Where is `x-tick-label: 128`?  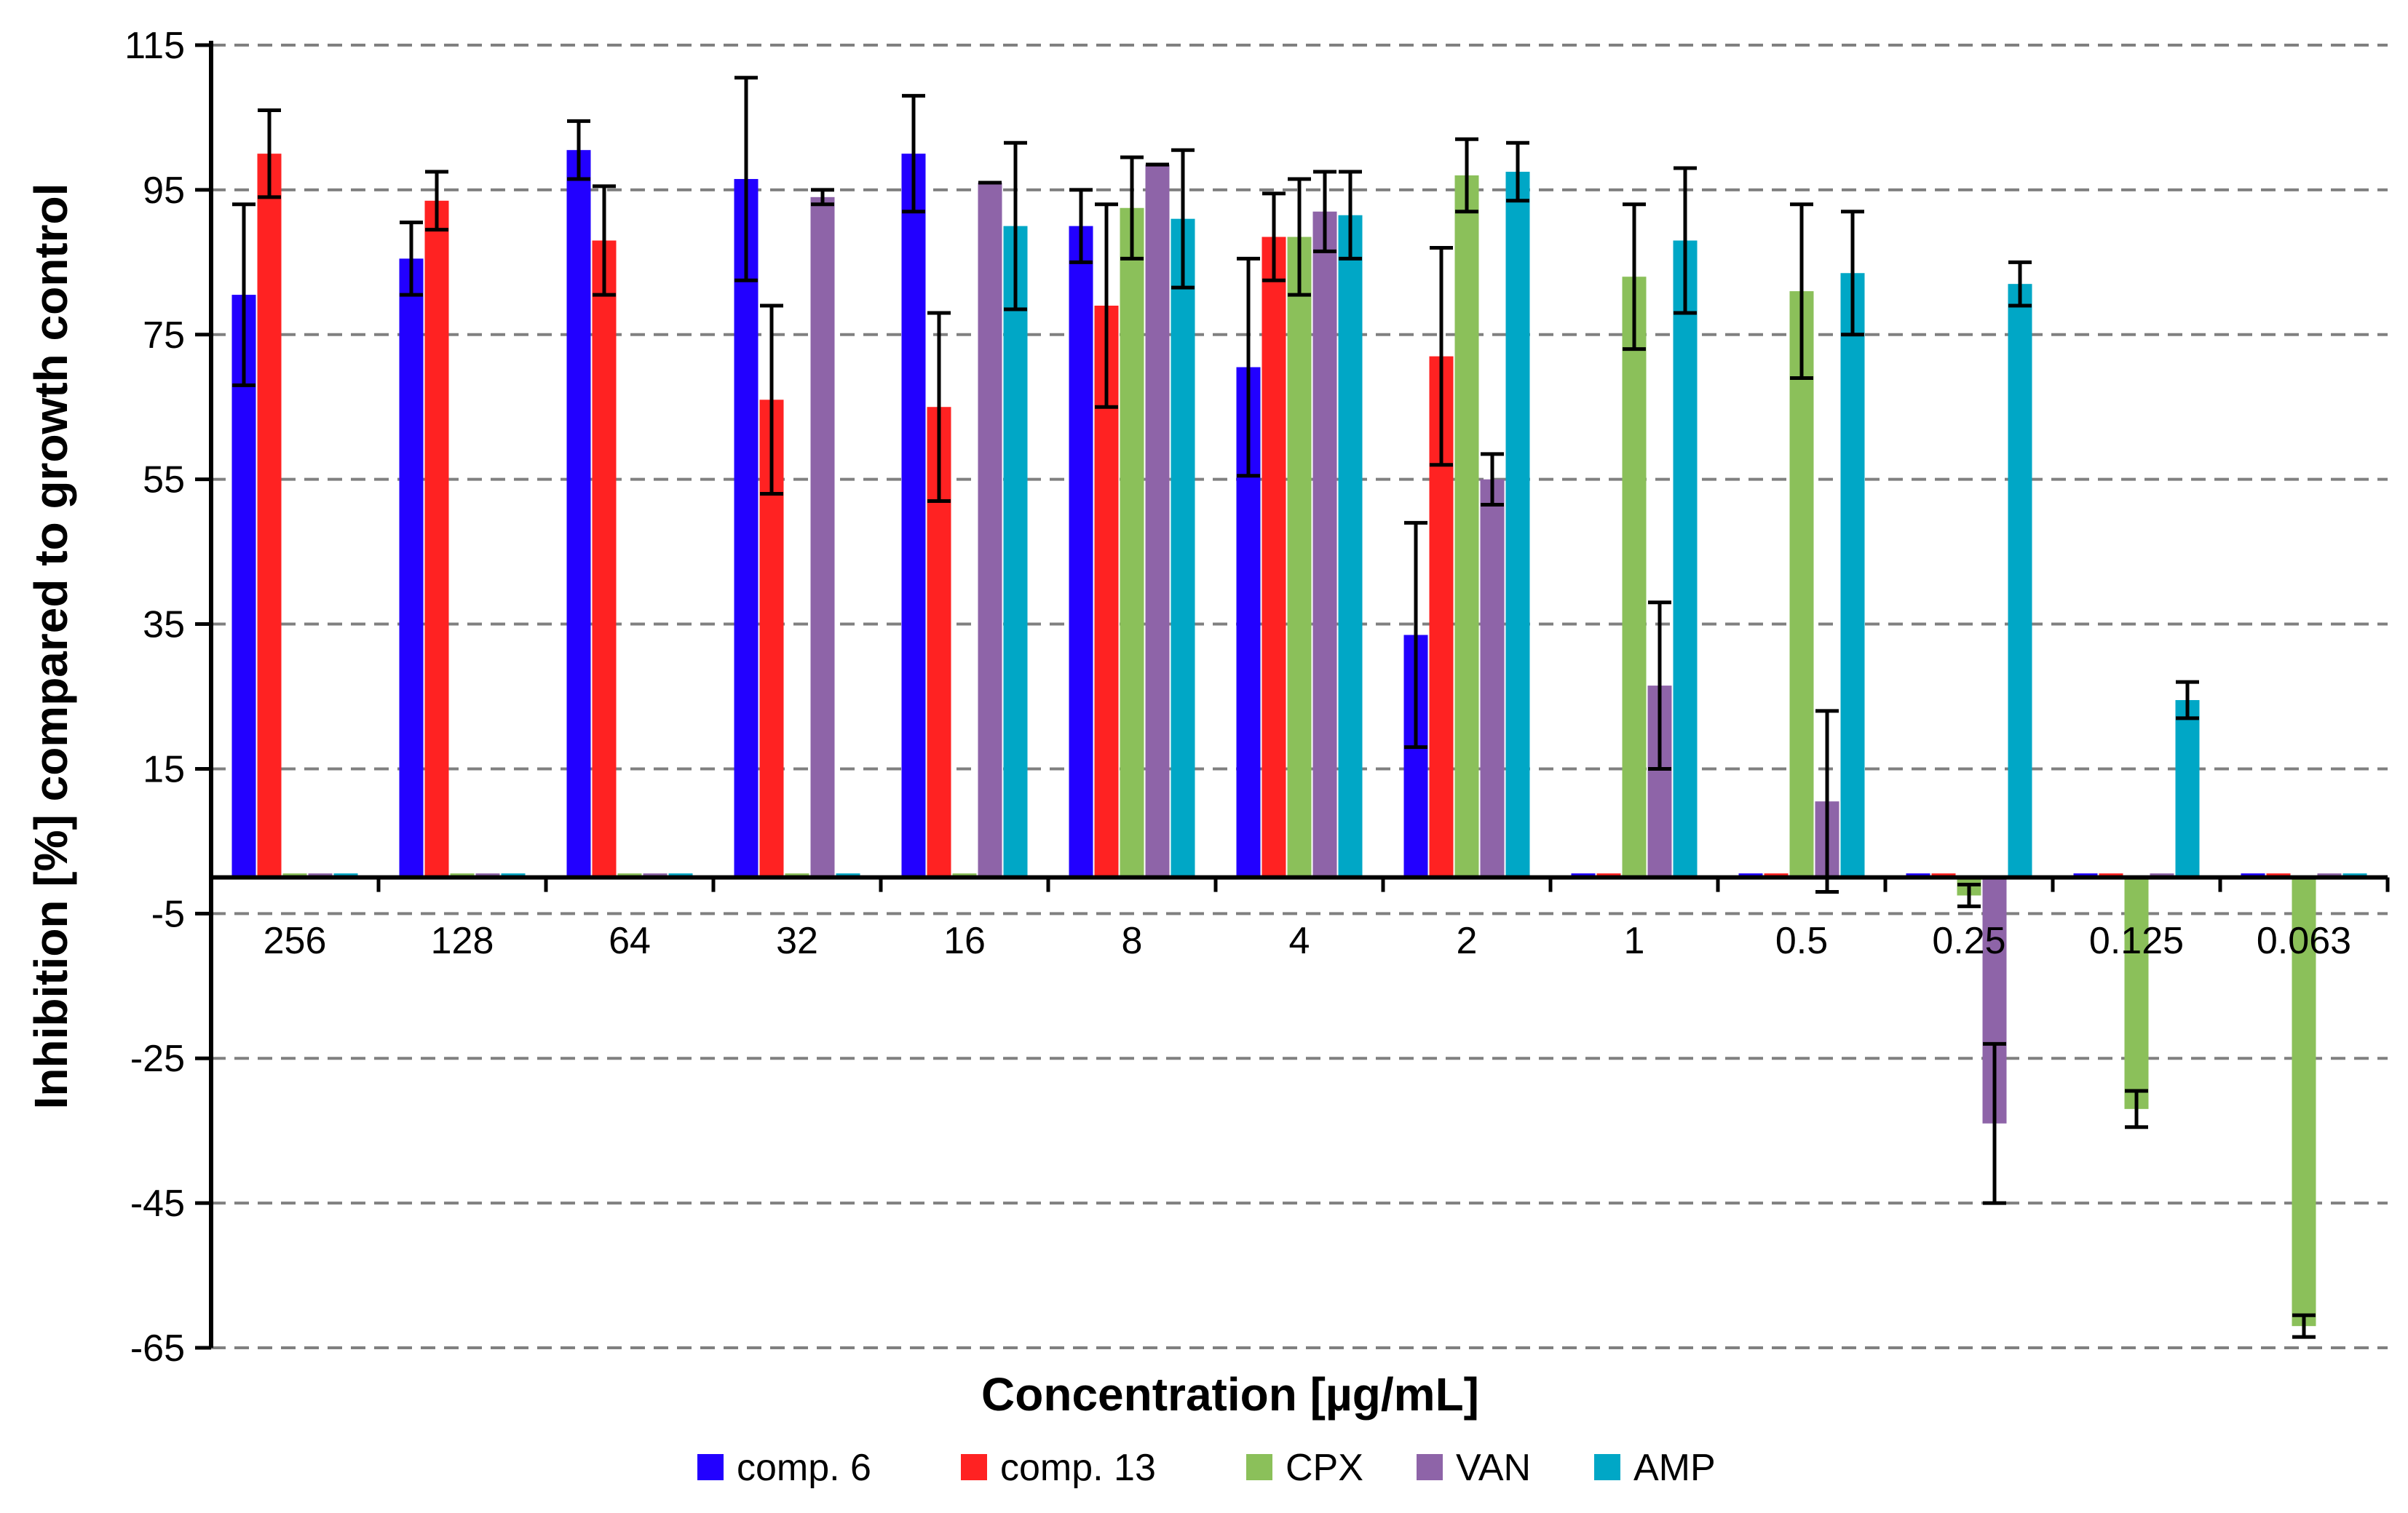
x-tick-label: 128 is located at coordinates (462, 941).